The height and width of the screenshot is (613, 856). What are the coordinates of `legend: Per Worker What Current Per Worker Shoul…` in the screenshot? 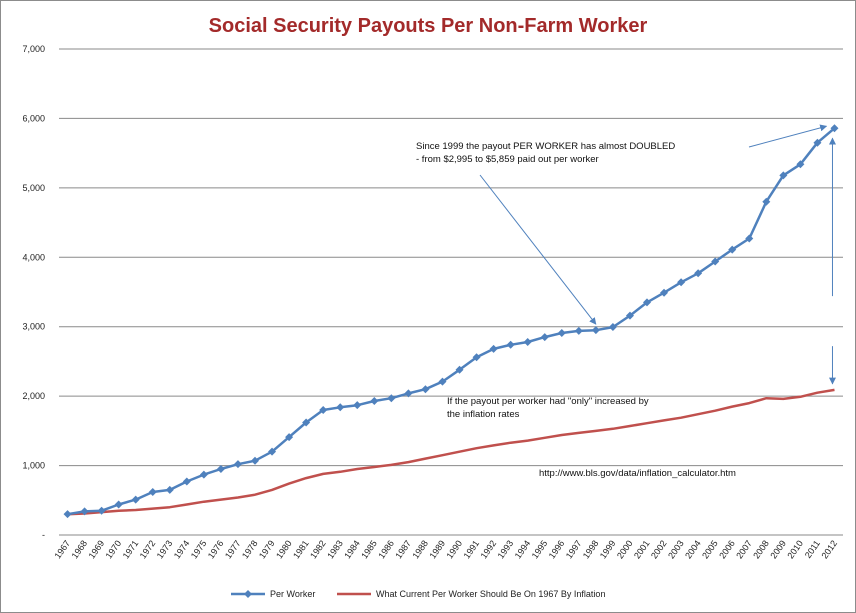 It's located at (418, 594).